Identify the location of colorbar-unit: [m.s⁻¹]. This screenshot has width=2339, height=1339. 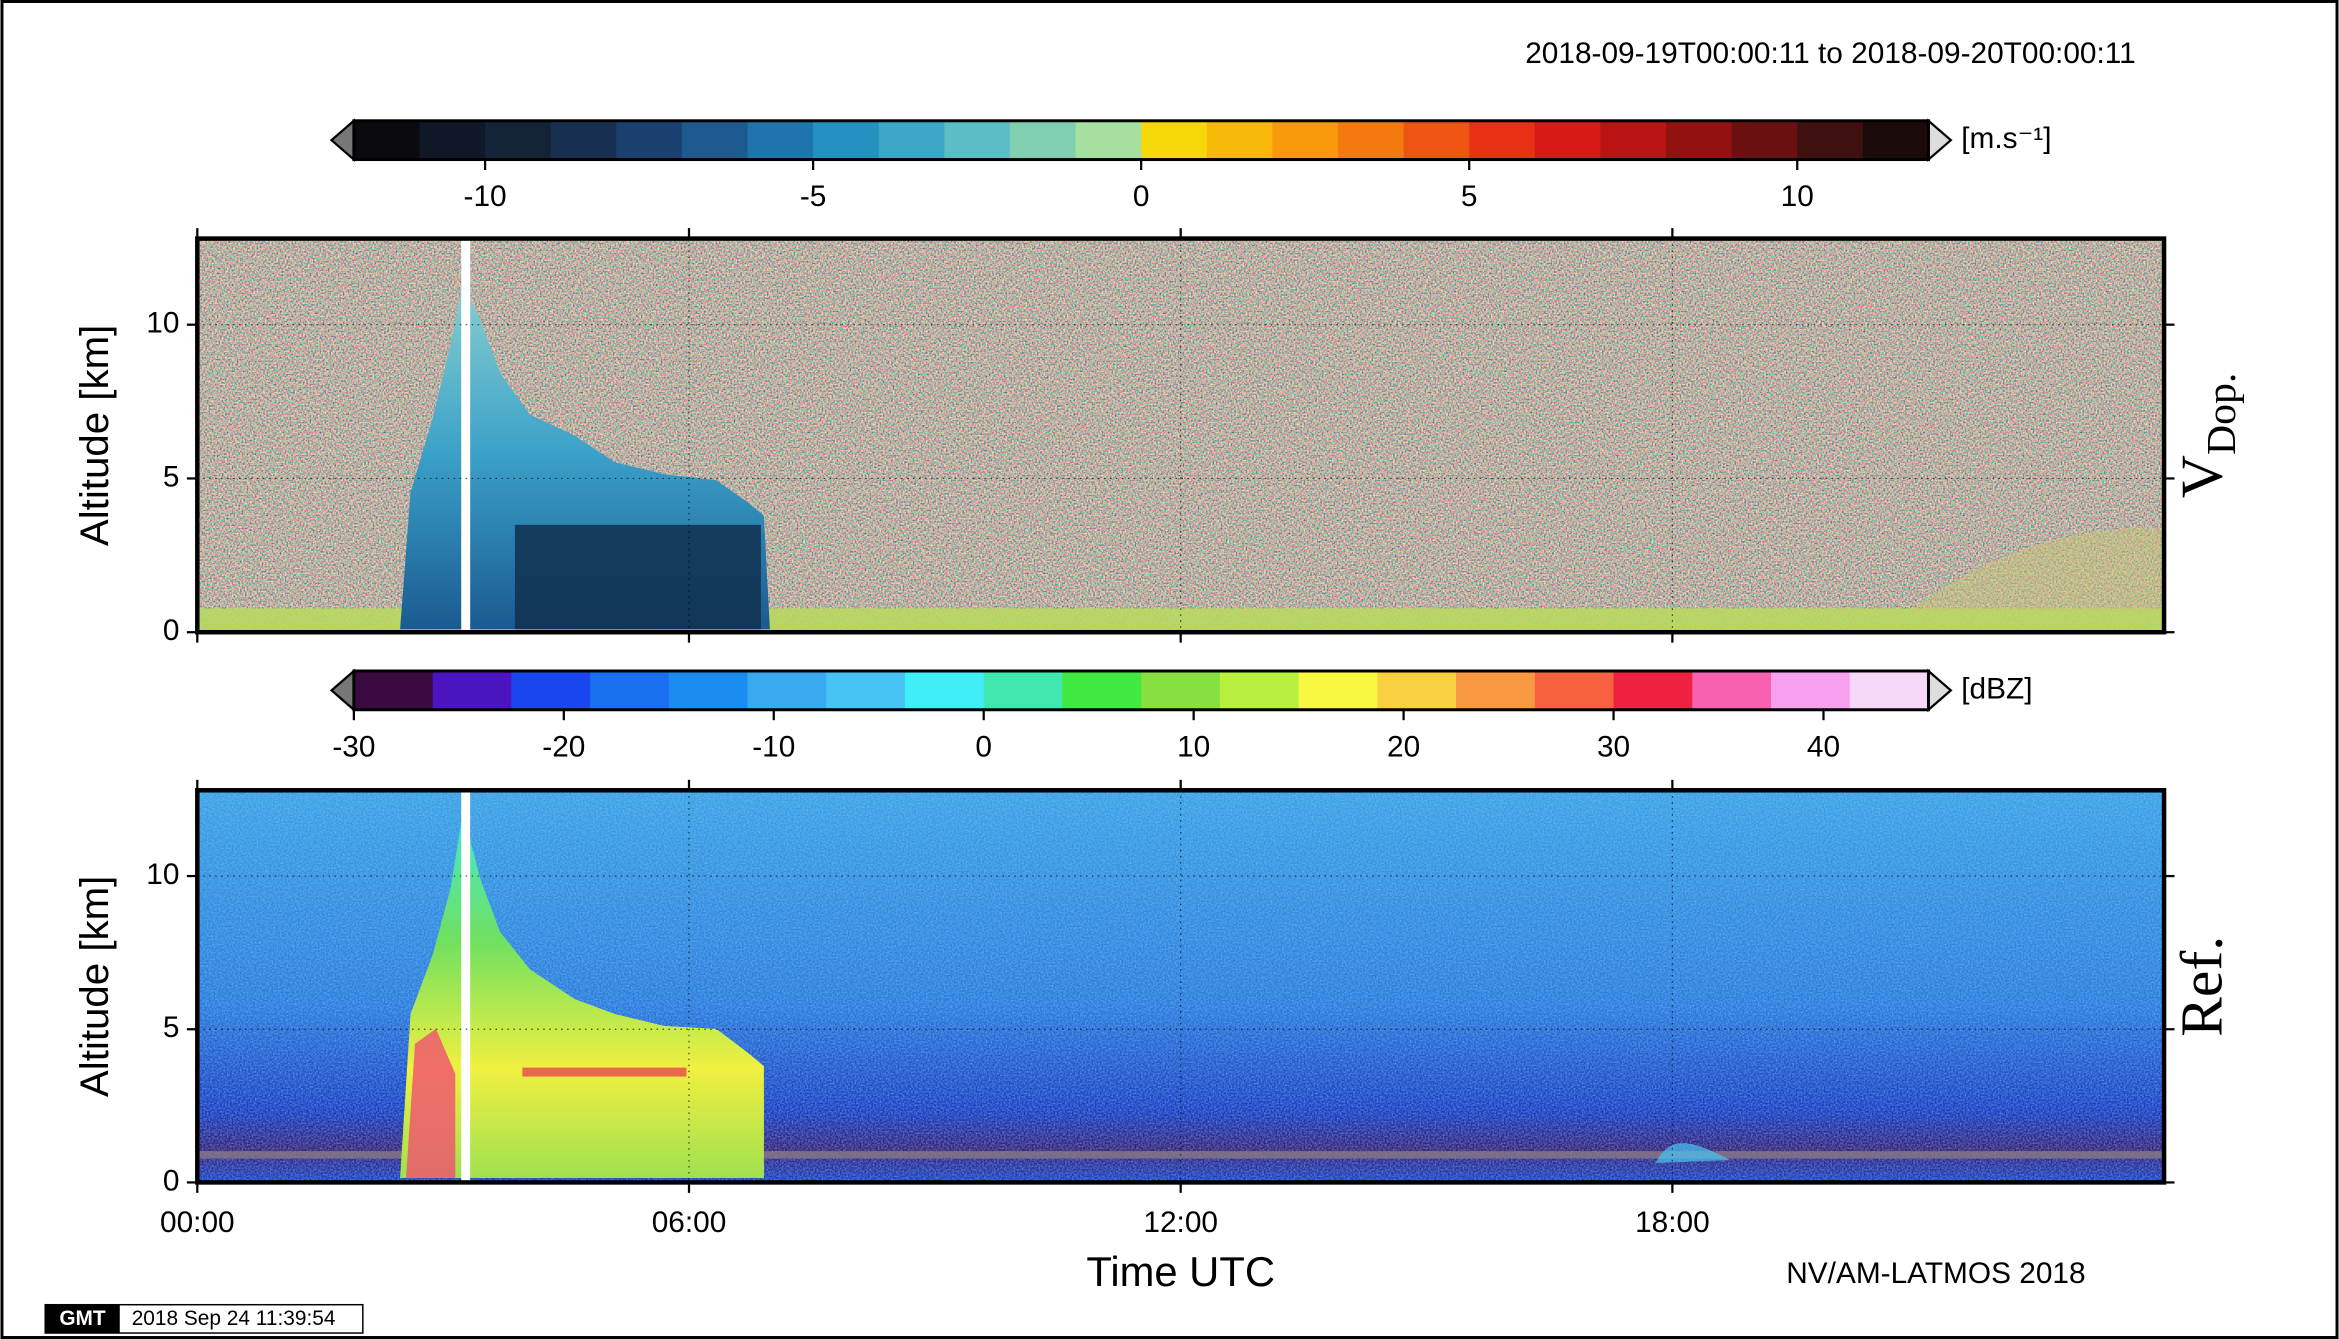
(2006, 138).